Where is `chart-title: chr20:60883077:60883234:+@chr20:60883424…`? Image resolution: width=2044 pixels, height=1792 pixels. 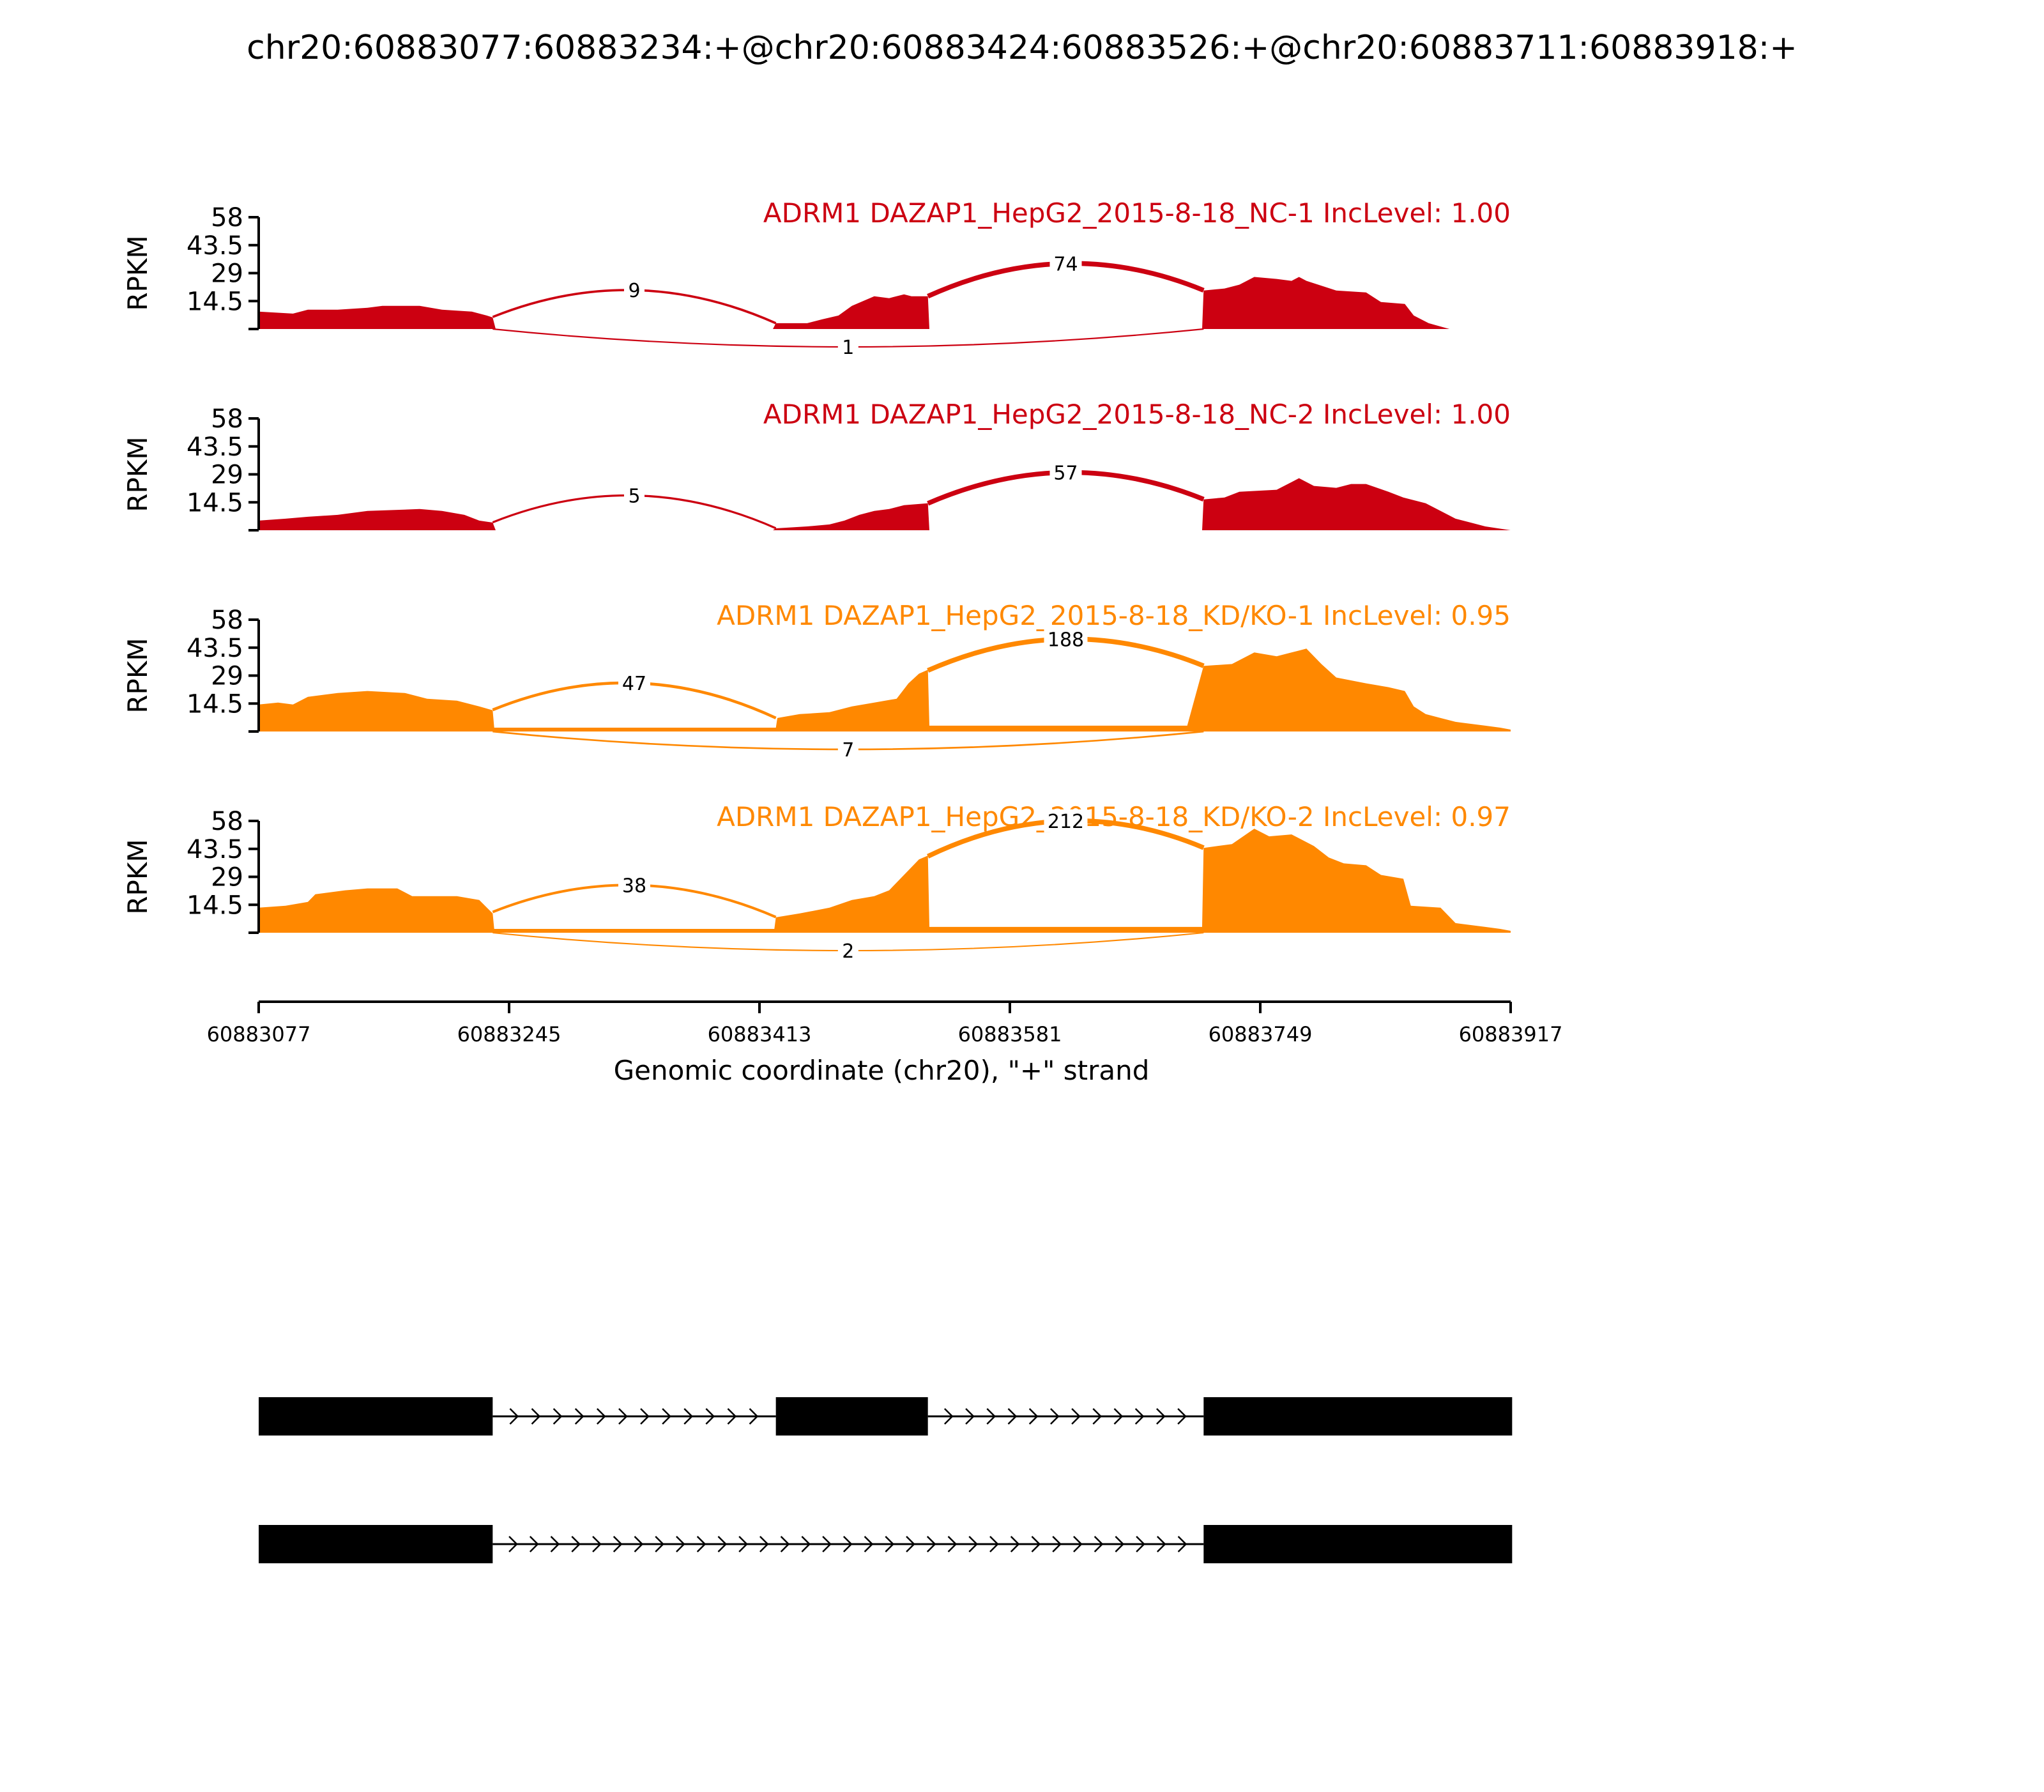
chart-title: chr20:60883077:60883234:+@chr20:60883424… is located at coordinates (1022, 48).